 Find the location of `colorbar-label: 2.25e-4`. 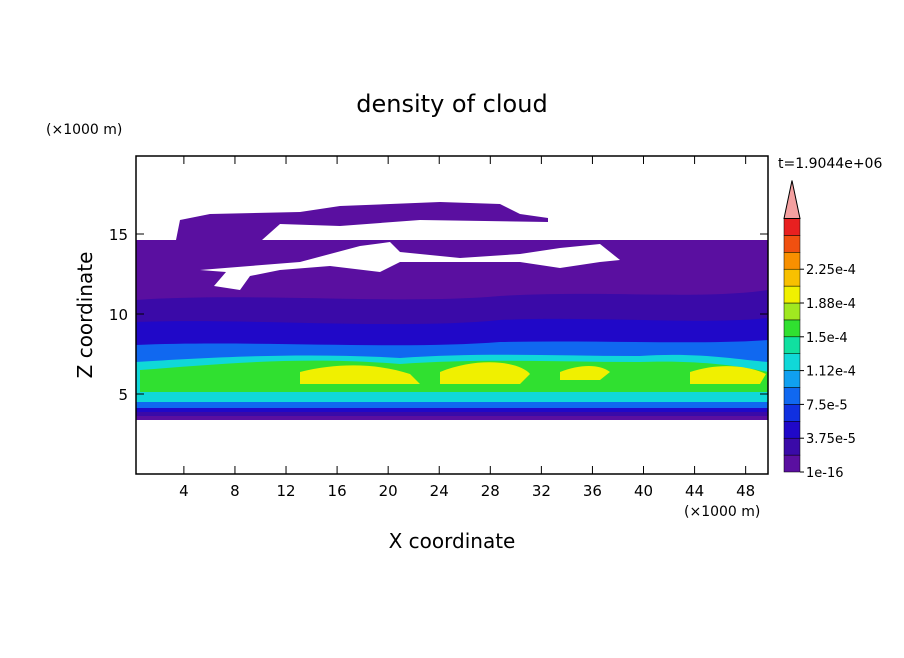

colorbar-label: 2.25e-4 is located at coordinates (831, 270).